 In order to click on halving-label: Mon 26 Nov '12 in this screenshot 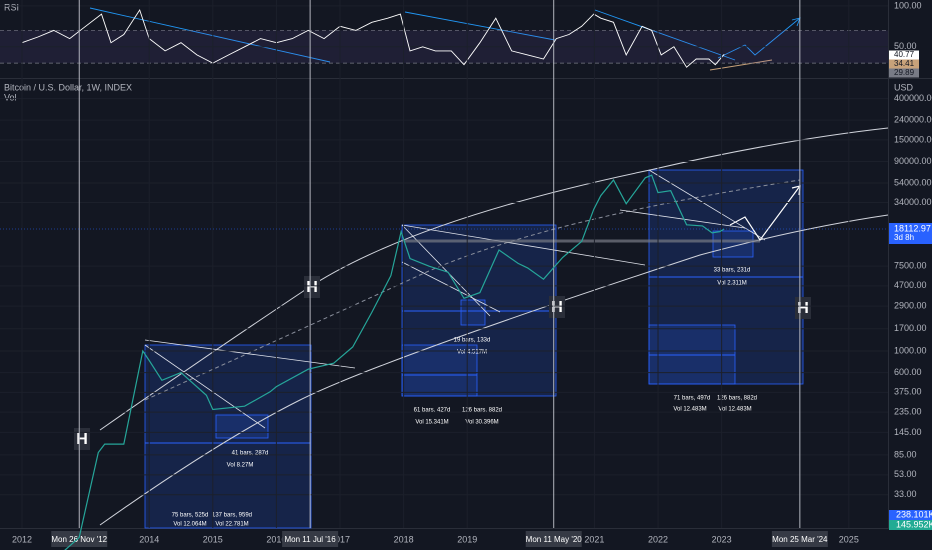, I will do `click(79, 539)`.